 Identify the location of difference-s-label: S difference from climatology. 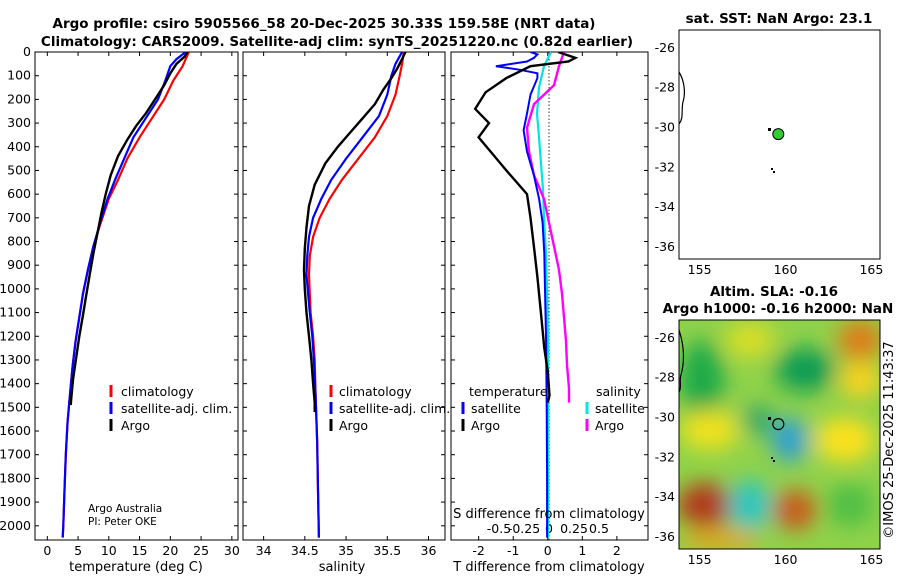
(549, 514).